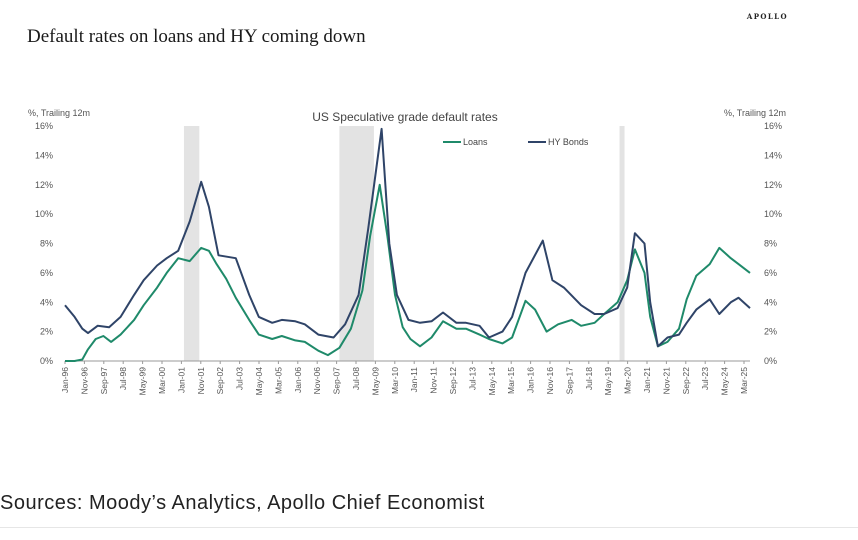  I want to click on y-tick-label-right: 0%, so click(770, 361).